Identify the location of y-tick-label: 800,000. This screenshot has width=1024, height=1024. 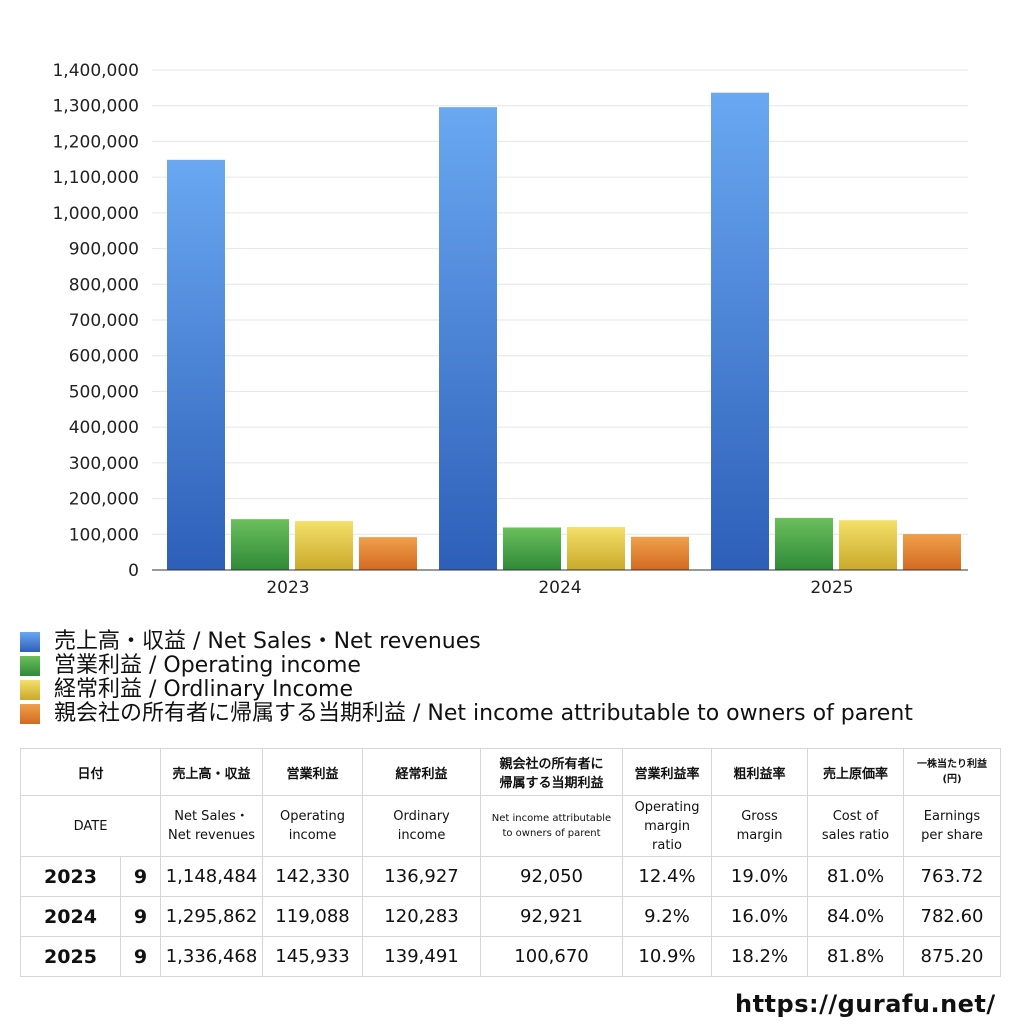
(104, 285).